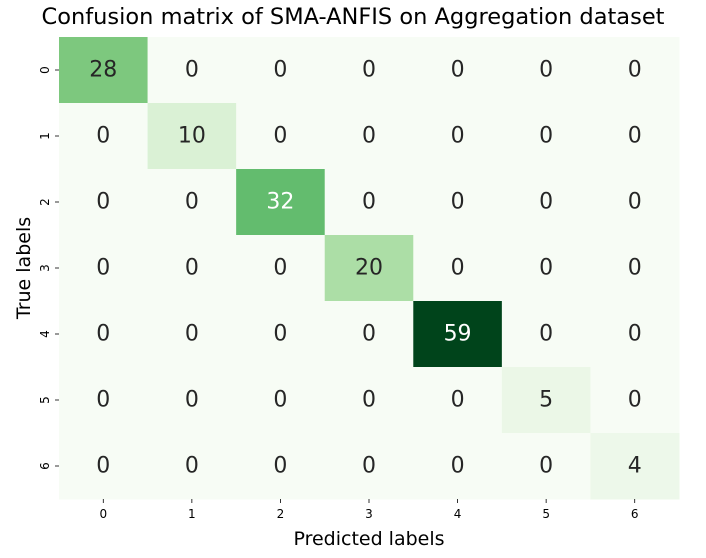 The width and height of the screenshot is (706, 558). Describe the element at coordinates (45, 268) in the screenshot. I see `y-tick-label-3: 3` at that location.